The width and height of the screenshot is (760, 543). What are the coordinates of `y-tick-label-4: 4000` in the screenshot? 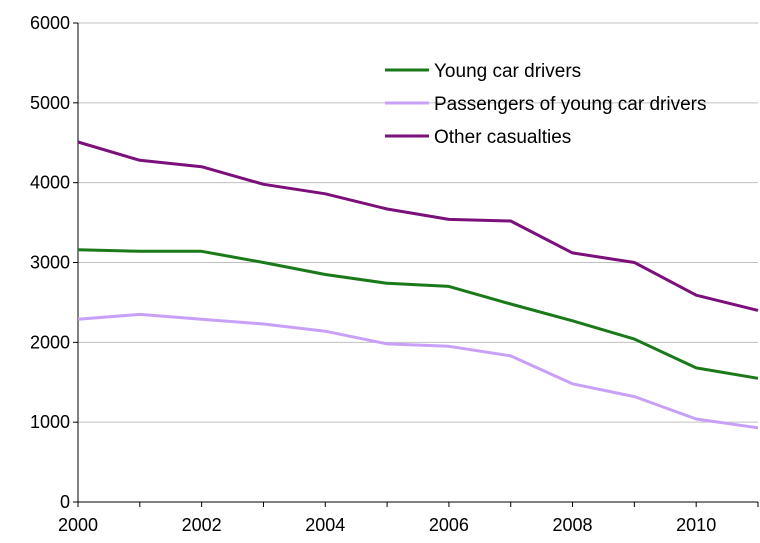 It's located at (50, 183).